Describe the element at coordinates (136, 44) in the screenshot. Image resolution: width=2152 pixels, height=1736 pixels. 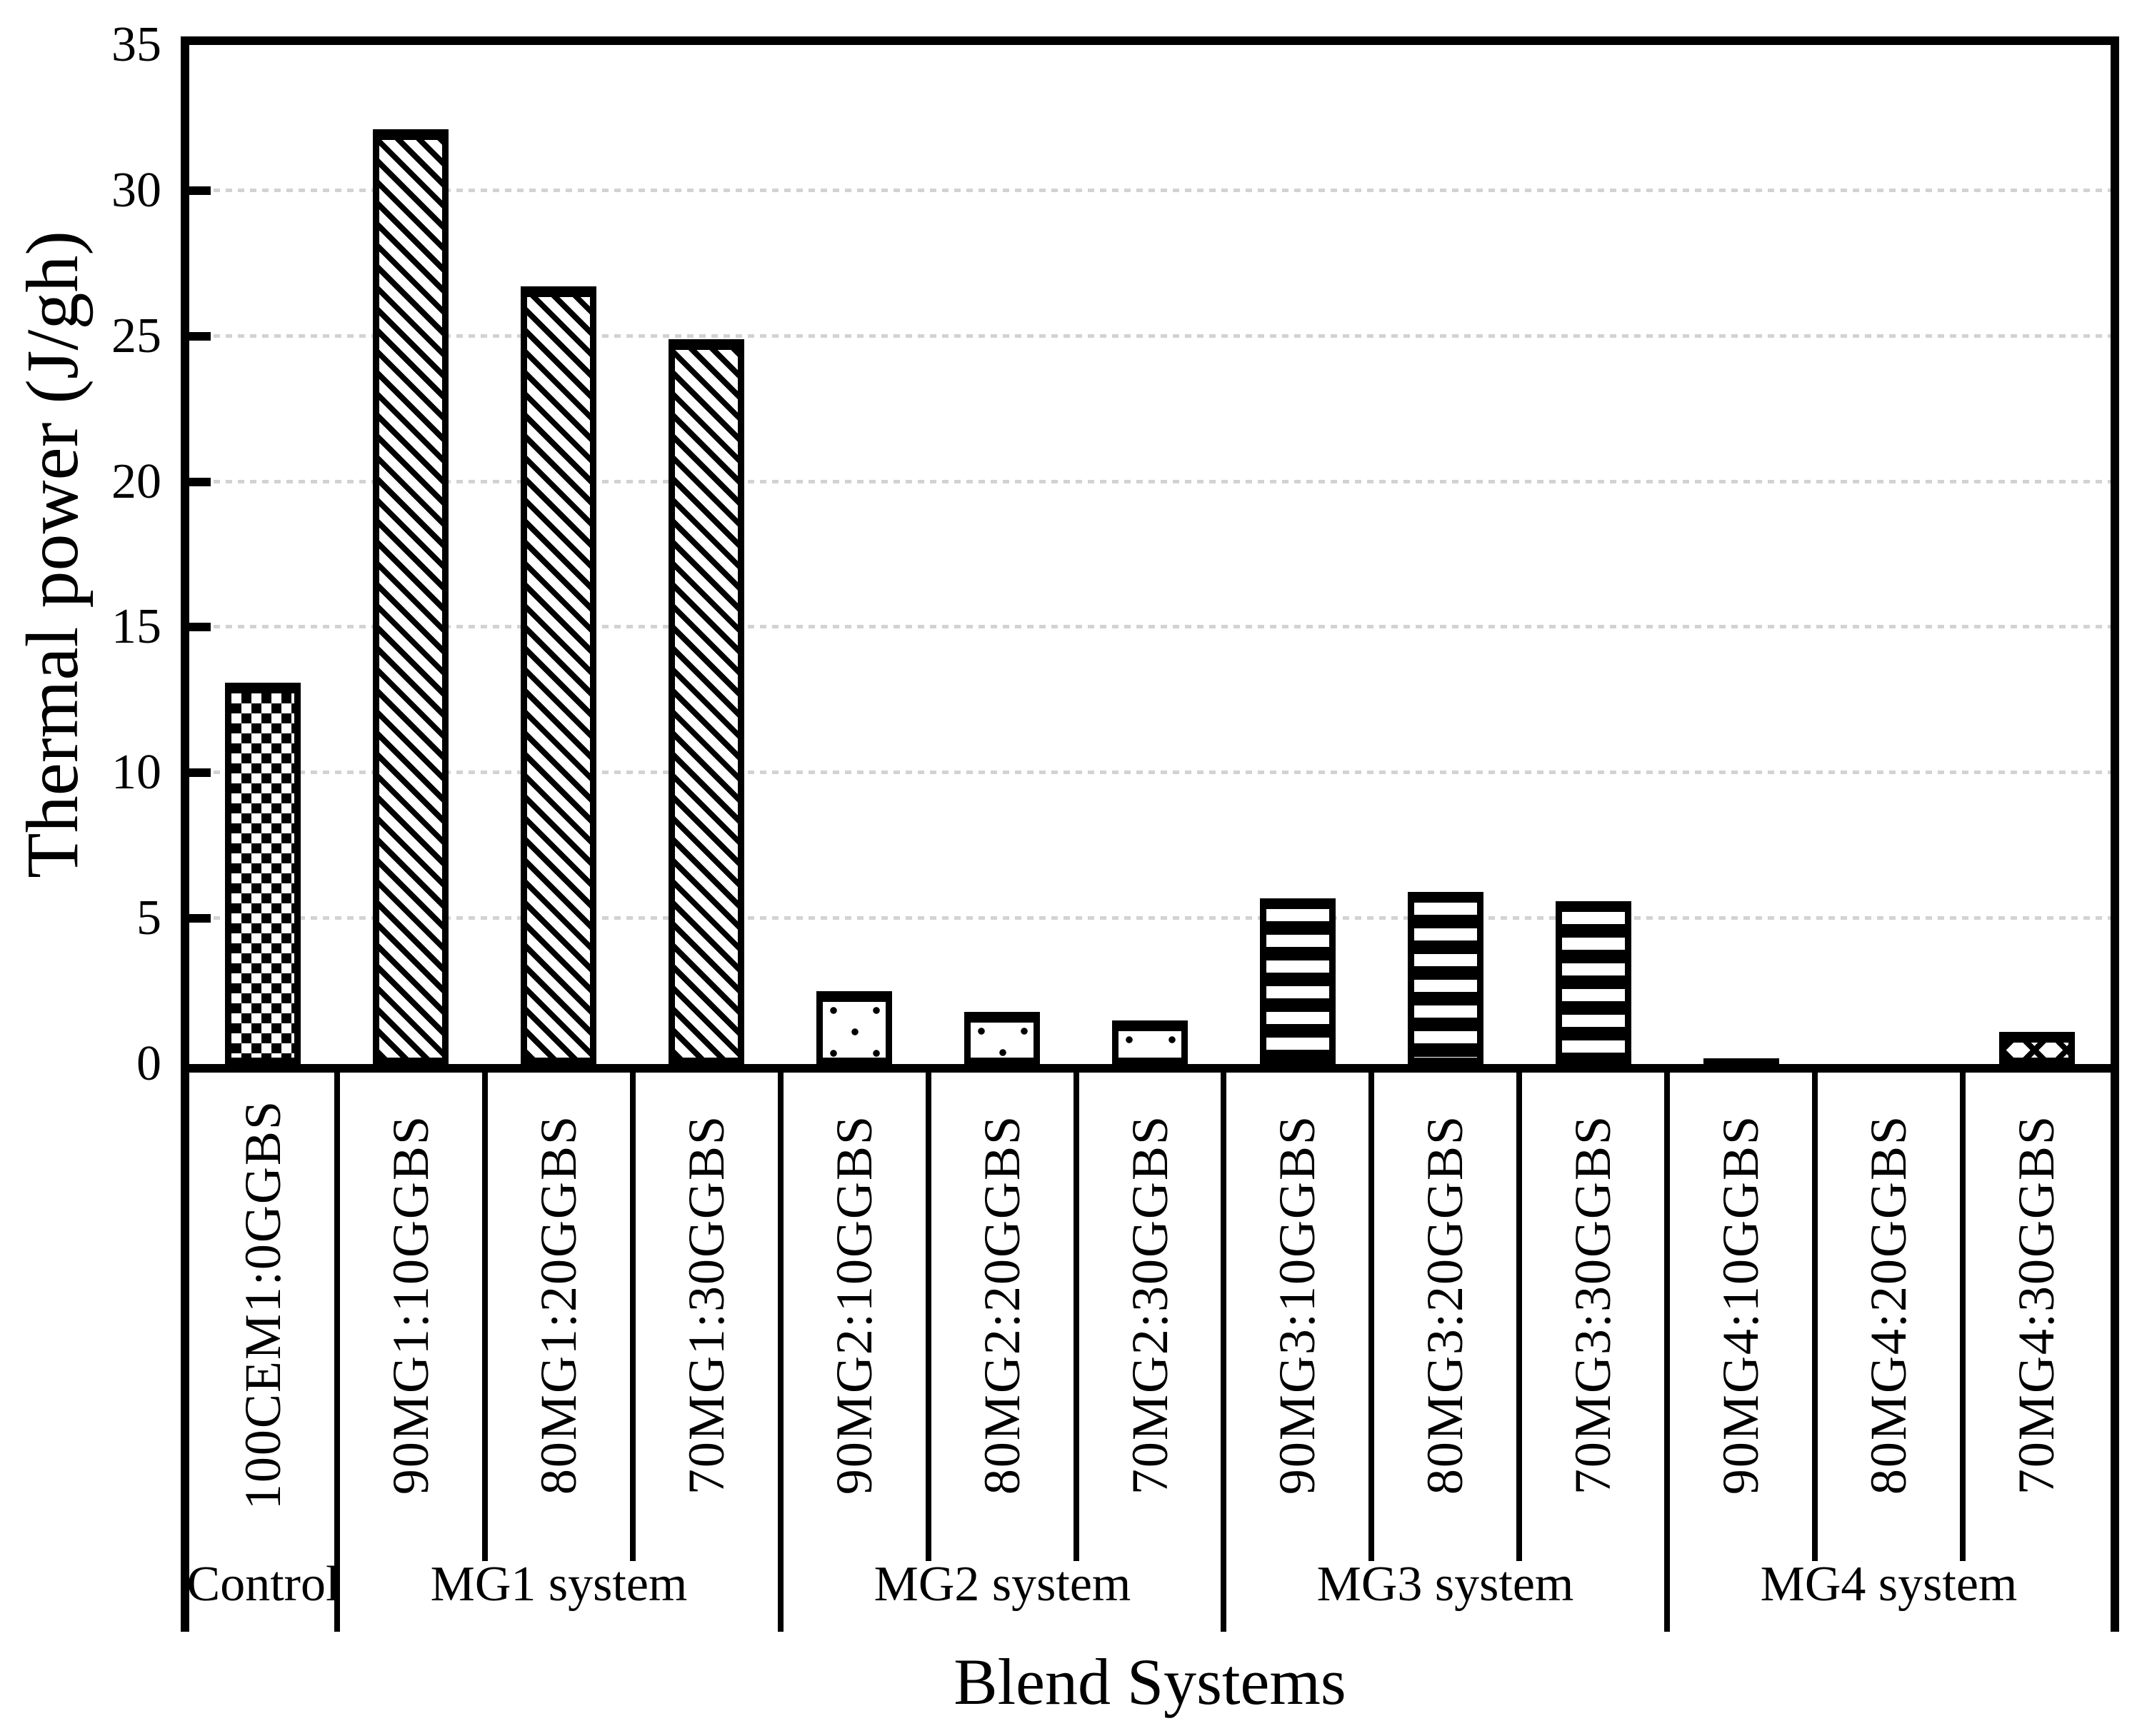
I see `y-tick-label-35: 35` at that location.